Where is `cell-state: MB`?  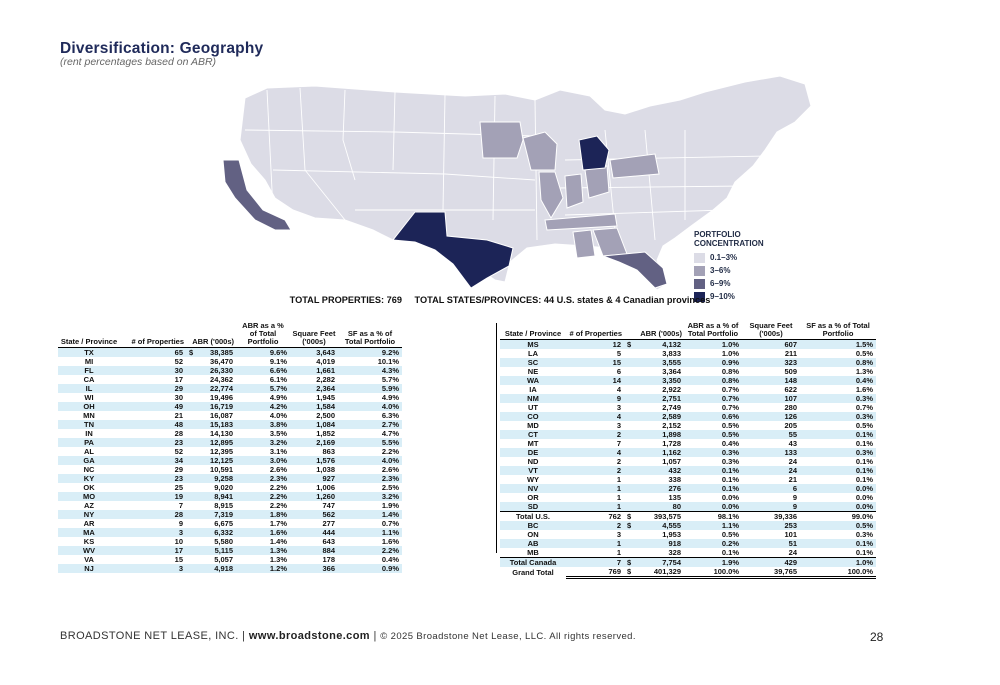 cell-state: MB is located at coordinates (533, 552).